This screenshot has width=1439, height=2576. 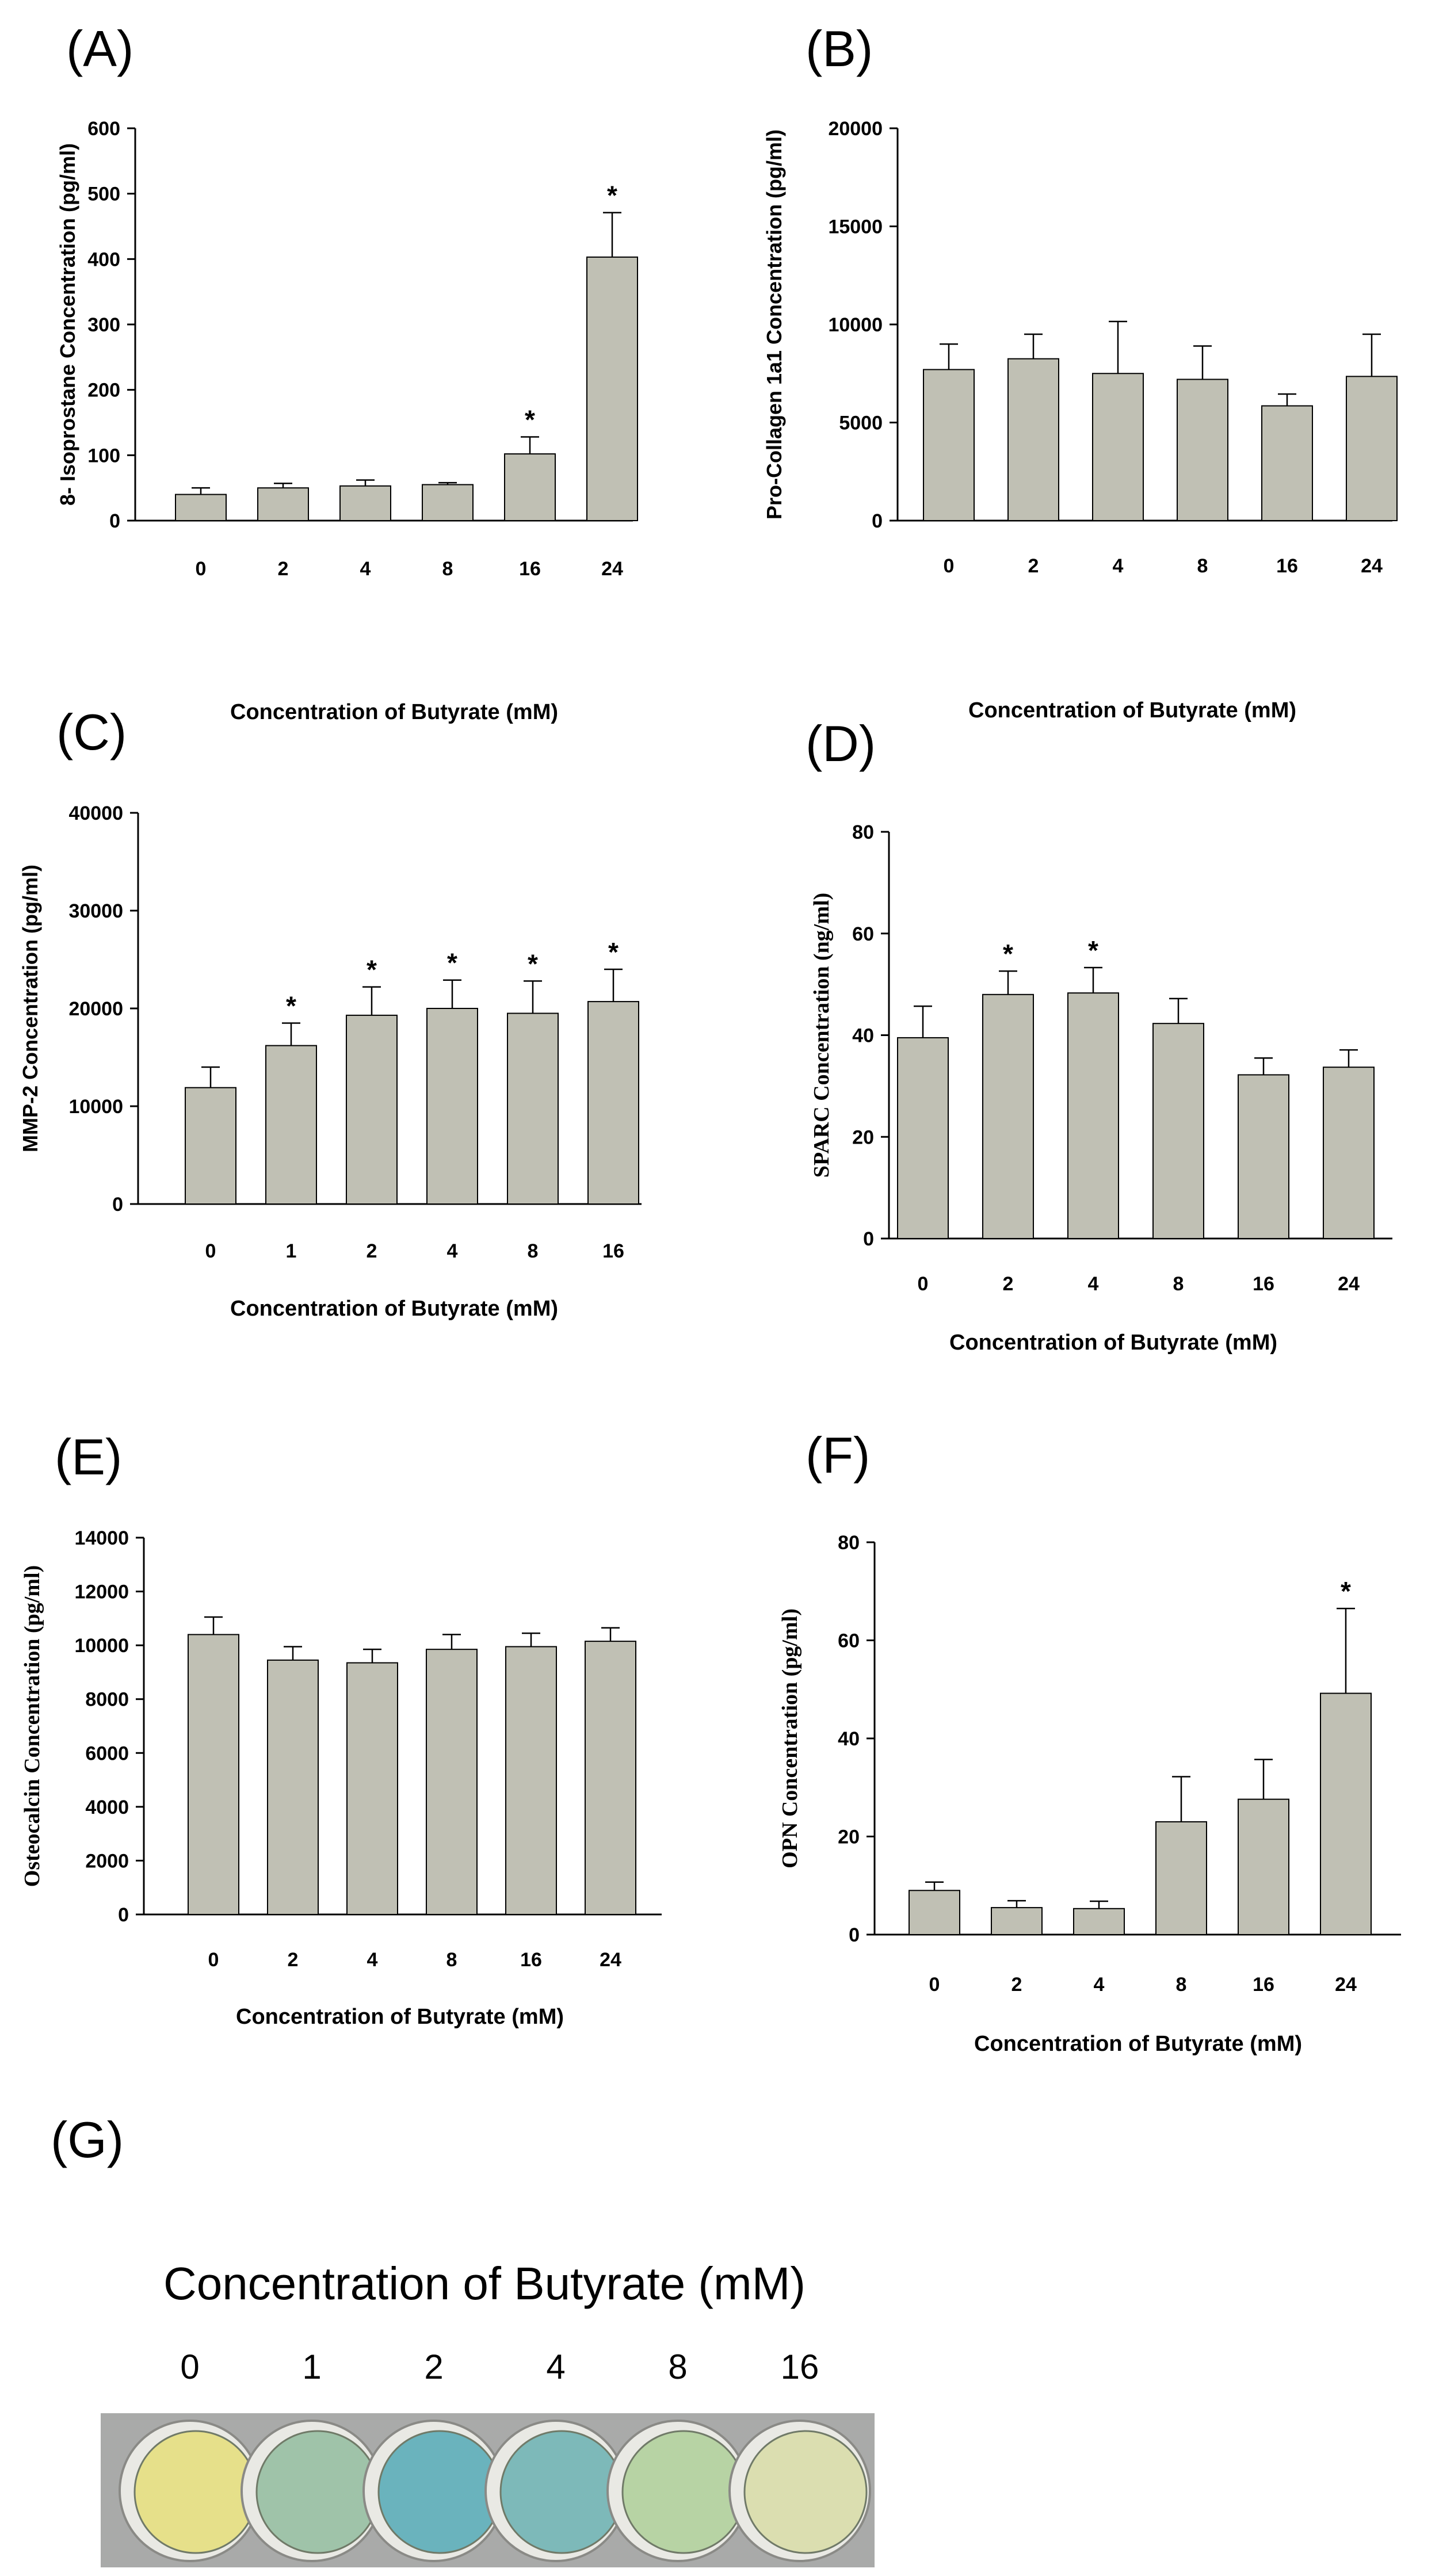 I want to click on panel-d-y-title: SPARC Concentration (ng/ml), so click(x=822, y=1035).